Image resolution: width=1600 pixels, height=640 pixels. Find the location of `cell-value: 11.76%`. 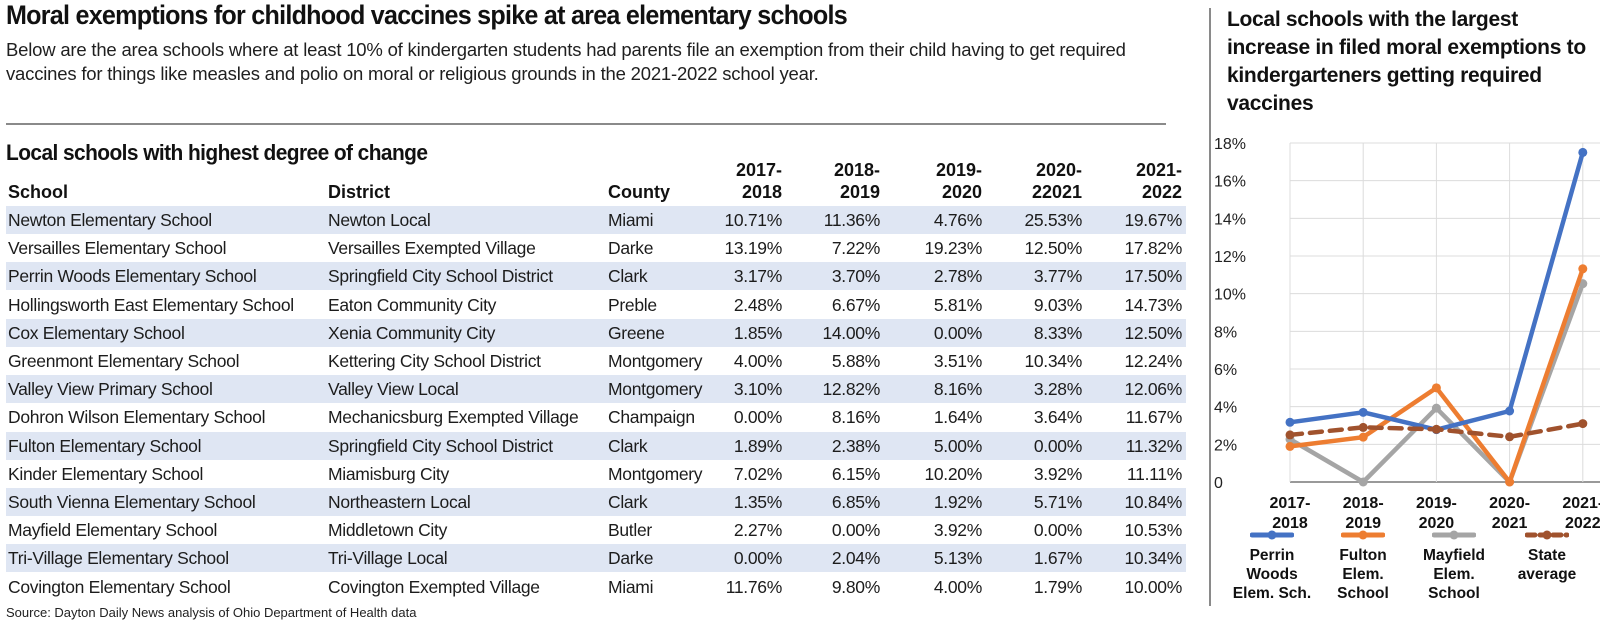

cell-value: 11.76% is located at coordinates (754, 586).